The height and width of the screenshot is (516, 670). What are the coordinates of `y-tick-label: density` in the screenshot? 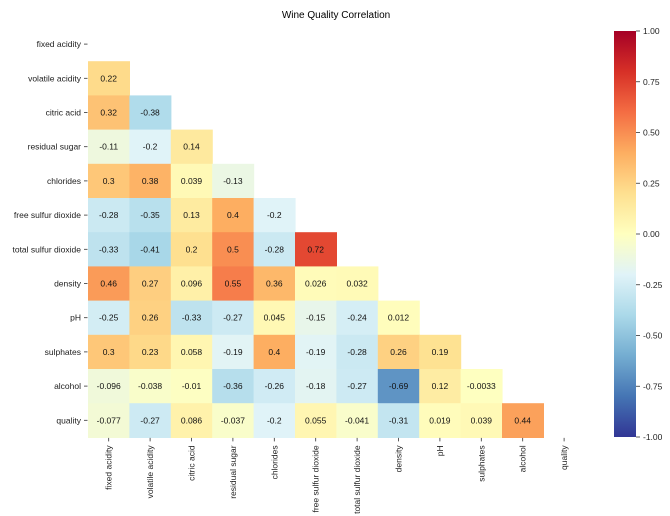 It's located at (68, 284).